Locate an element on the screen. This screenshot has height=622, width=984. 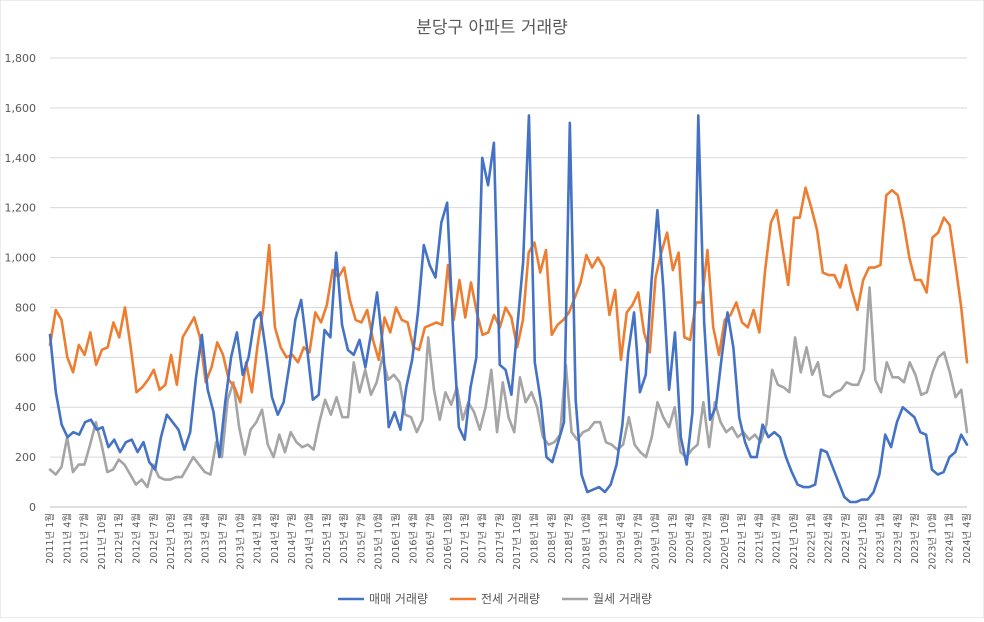
x-tick-label: 2022년 7월 is located at coordinates (846, 538).